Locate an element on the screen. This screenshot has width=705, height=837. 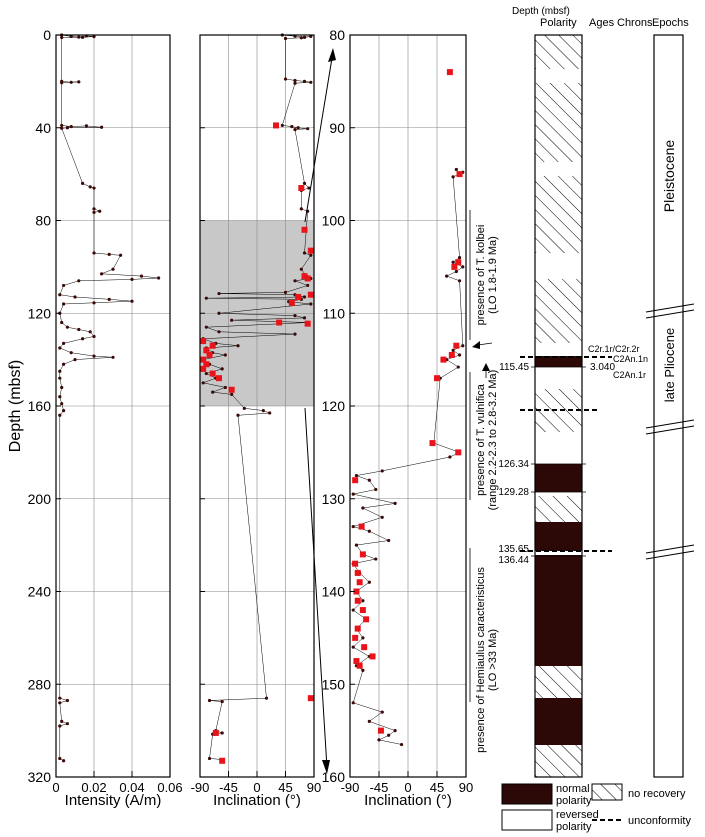
chrons-column-header: Chrons is located at coordinates (635, 23).